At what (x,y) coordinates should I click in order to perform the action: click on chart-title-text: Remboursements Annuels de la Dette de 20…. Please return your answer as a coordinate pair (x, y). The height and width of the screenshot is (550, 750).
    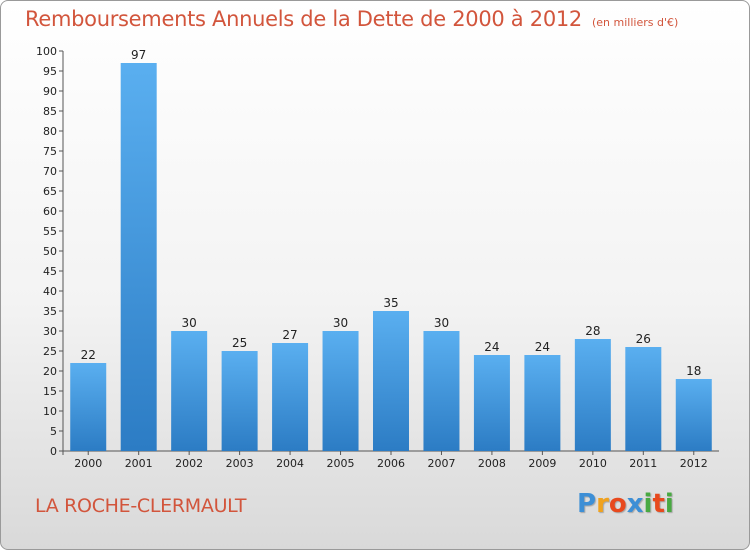
    Looking at the image, I should click on (303, 19).